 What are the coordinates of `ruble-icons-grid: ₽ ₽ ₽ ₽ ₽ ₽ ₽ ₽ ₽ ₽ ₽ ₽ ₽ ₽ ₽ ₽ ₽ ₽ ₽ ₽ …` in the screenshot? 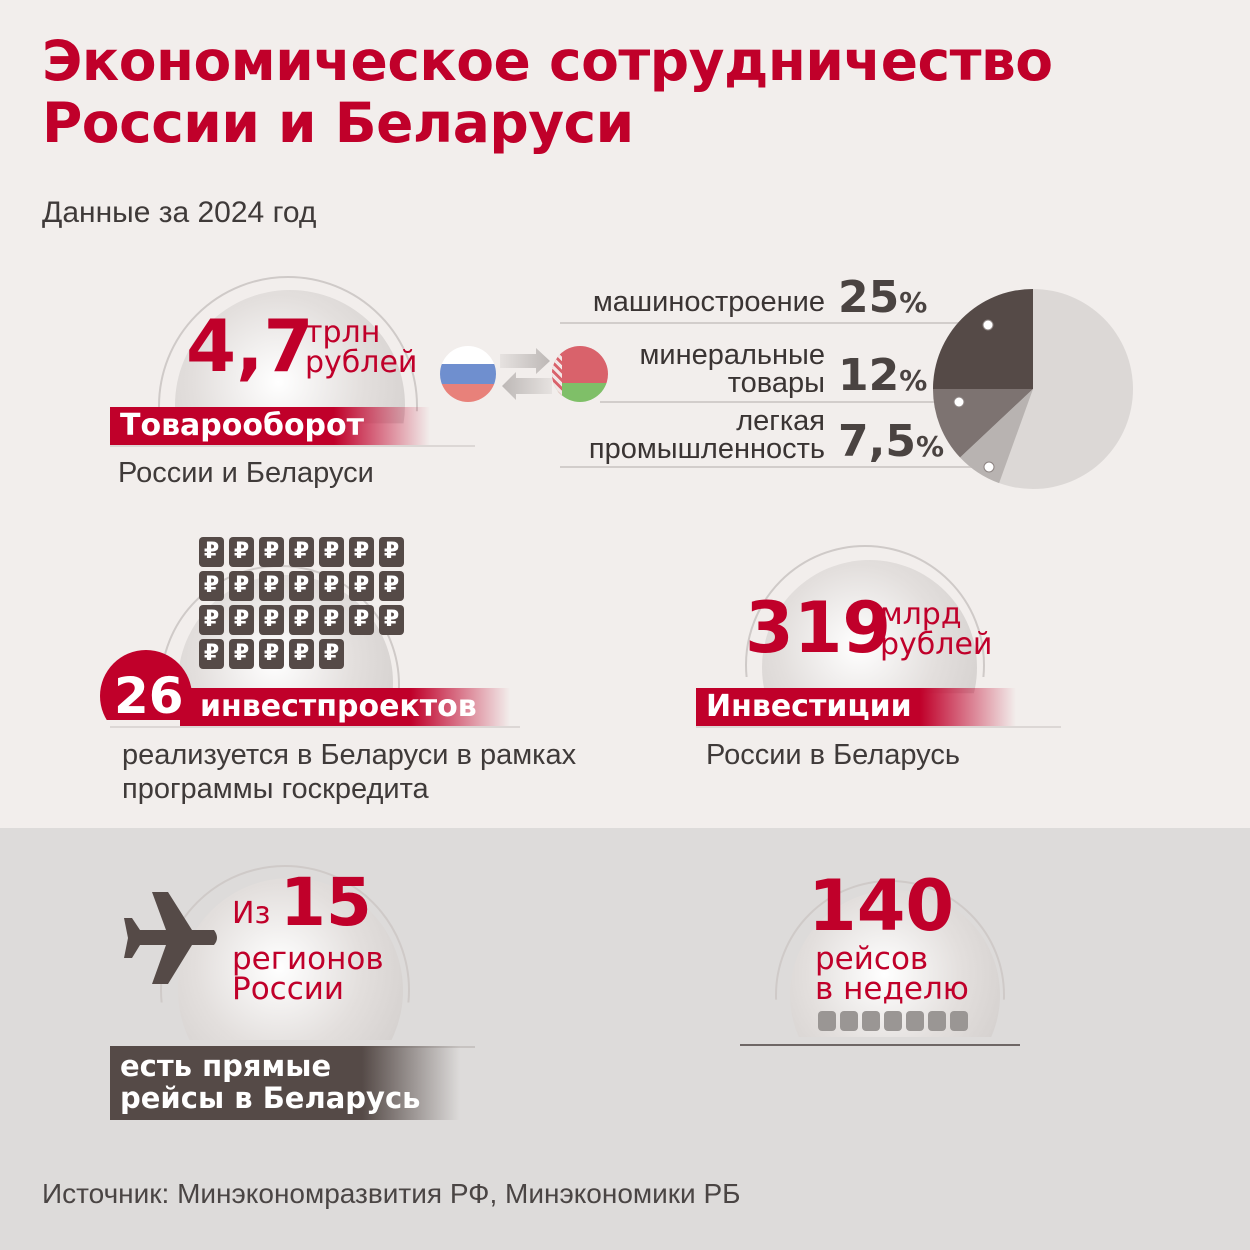 It's located at (301, 603).